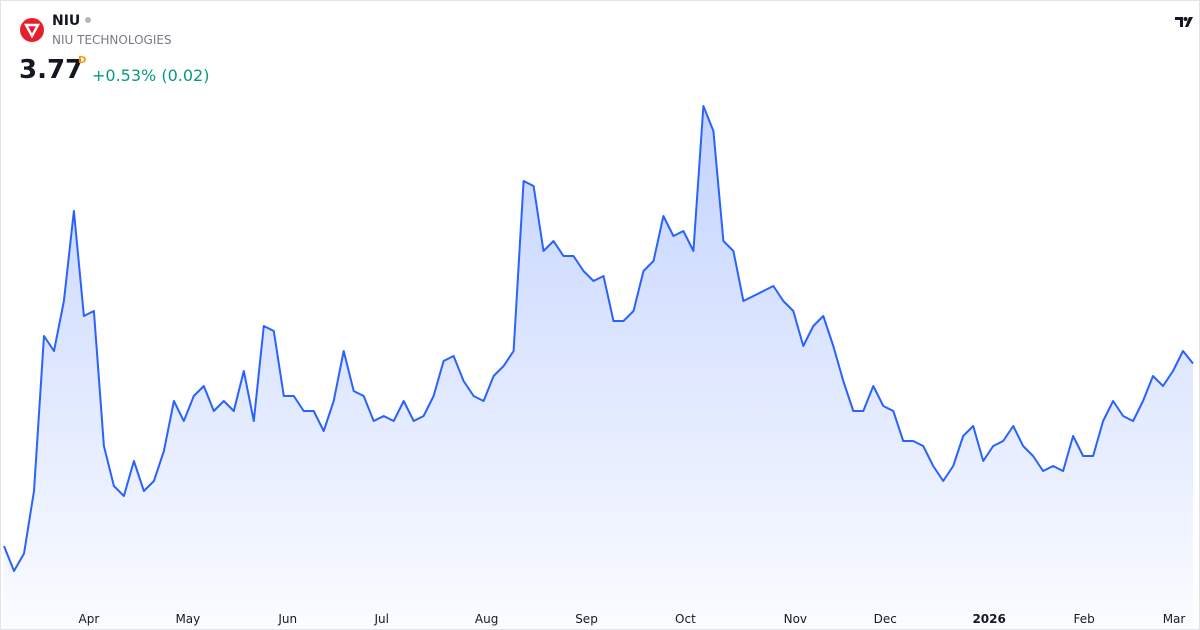 The width and height of the screenshot is (1200, 630). Describe the element at coordinates (32, 30) in the screenshot. I see `logo` at that location.